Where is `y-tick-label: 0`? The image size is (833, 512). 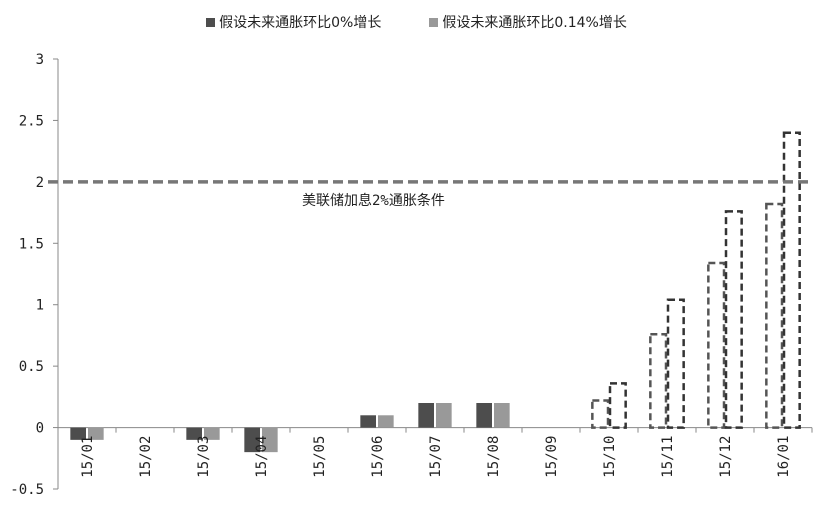 y-tick-label: 0 is located at coordinates (40, 429).